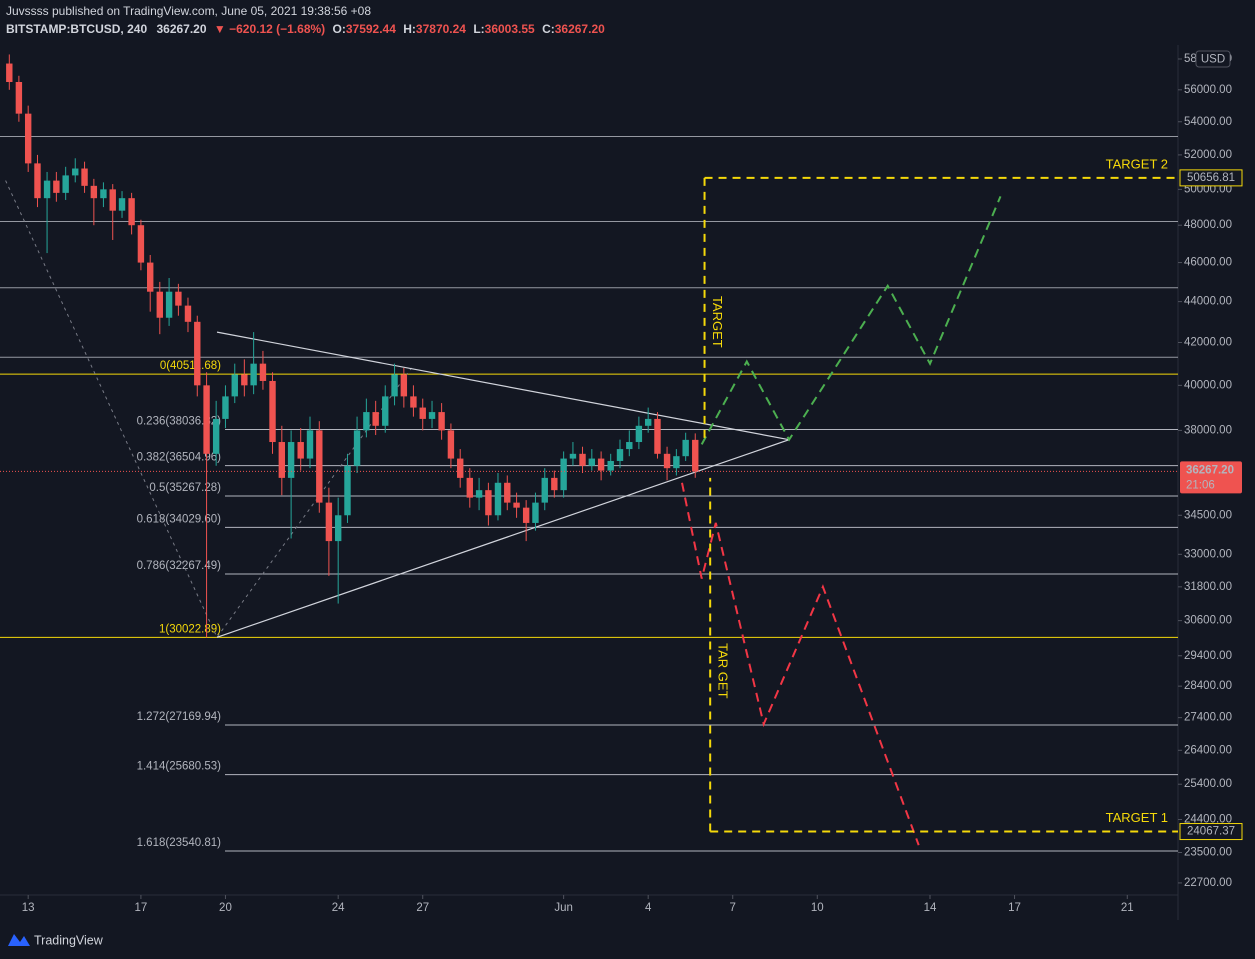 The width and height of the screenshot is (1255, 959). I want to click on x-tick-label: 10, so click(817, 908).